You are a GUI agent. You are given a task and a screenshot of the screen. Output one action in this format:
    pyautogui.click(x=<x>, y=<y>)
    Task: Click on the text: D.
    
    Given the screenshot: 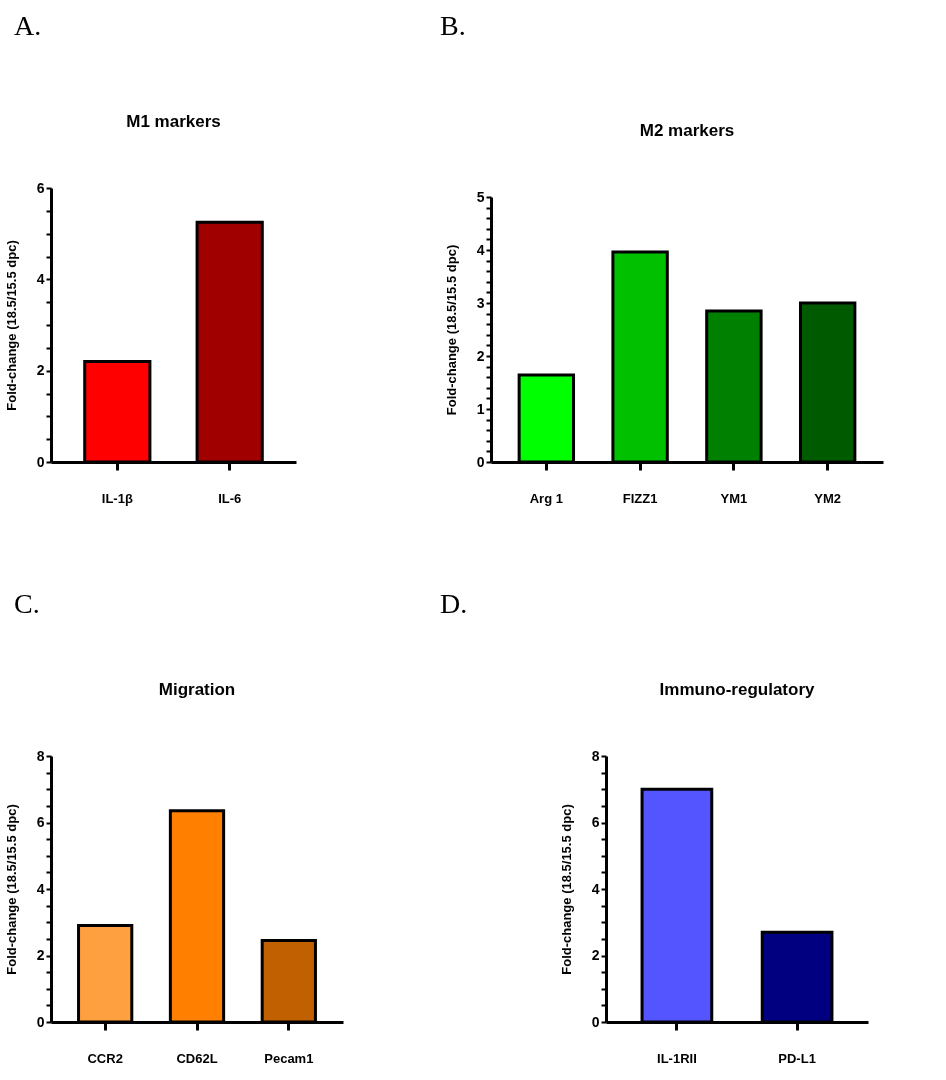 What is the action you would take?
    pyautogui.click(x=454, y=604)
    